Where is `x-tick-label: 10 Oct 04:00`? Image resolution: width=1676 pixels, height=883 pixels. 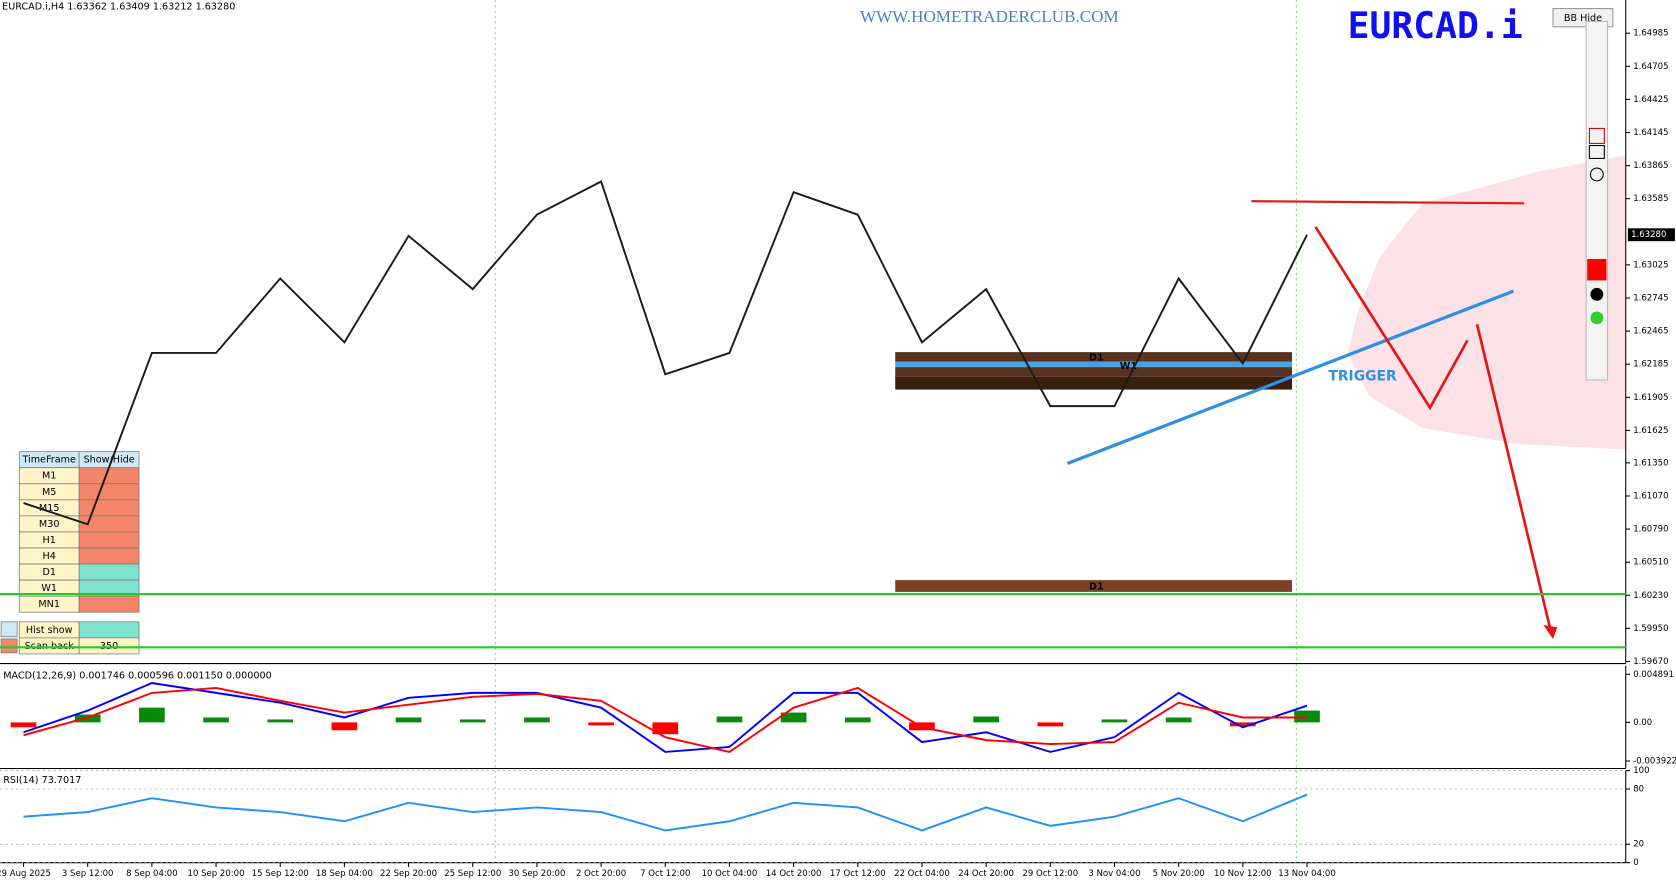 x-tick-label: 10 Oct 04:00 is located at coordinates (730, 874).